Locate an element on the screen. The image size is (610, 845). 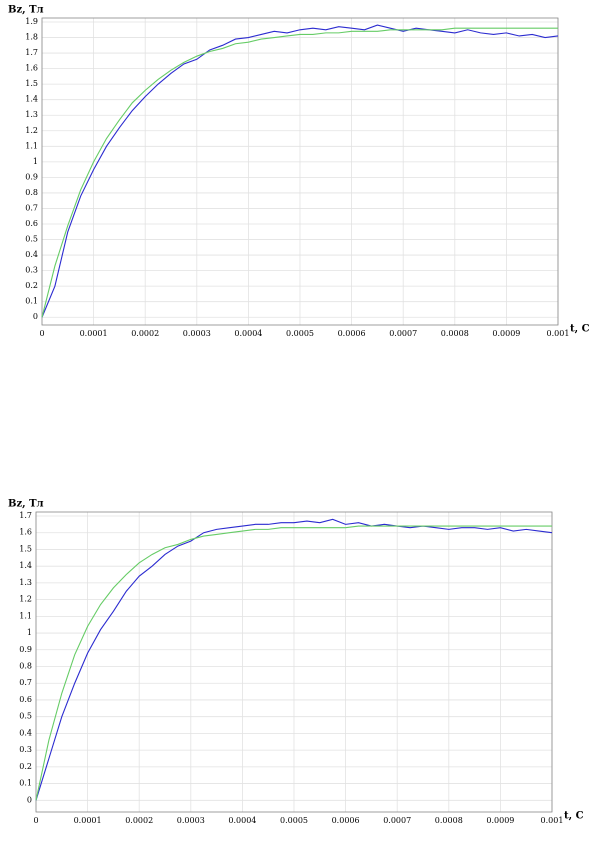
y-tick-label: 1.8 is located at coordinates (31, 37).